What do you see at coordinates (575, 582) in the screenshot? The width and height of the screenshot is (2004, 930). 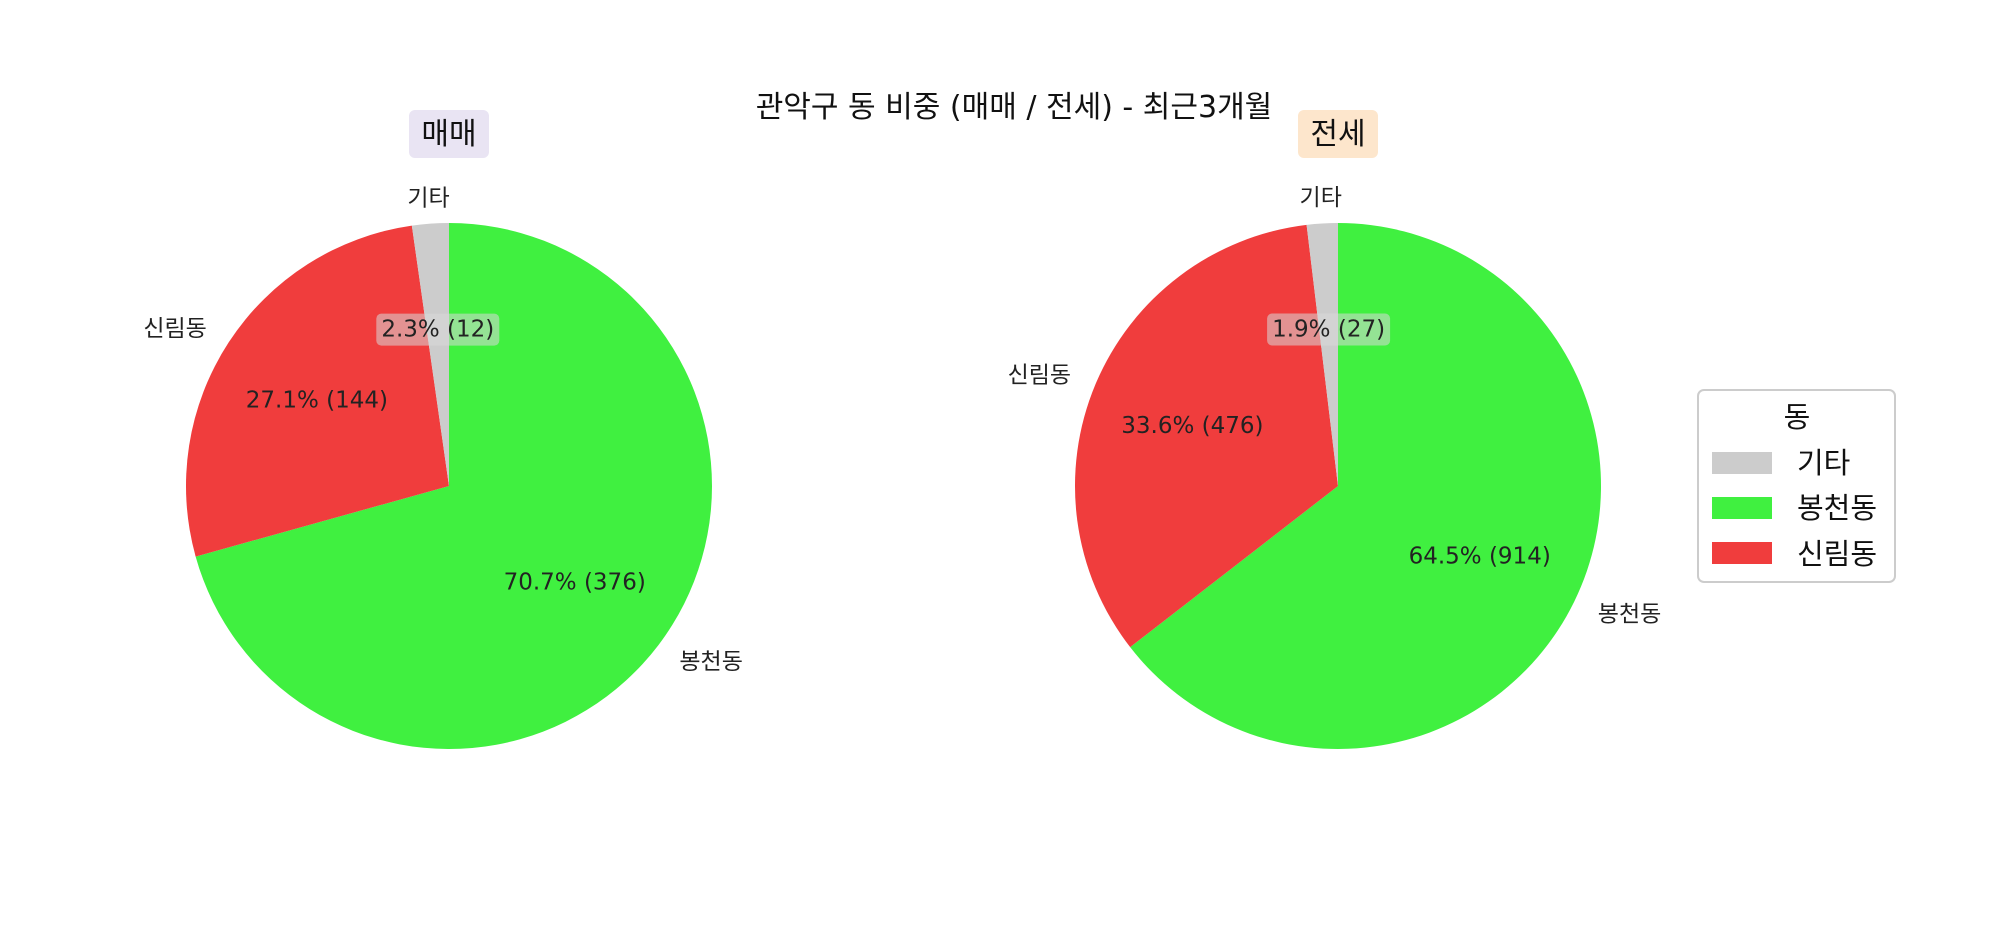 I see `percent-label: 70.7% (376)` at bounding box center [575, 582].